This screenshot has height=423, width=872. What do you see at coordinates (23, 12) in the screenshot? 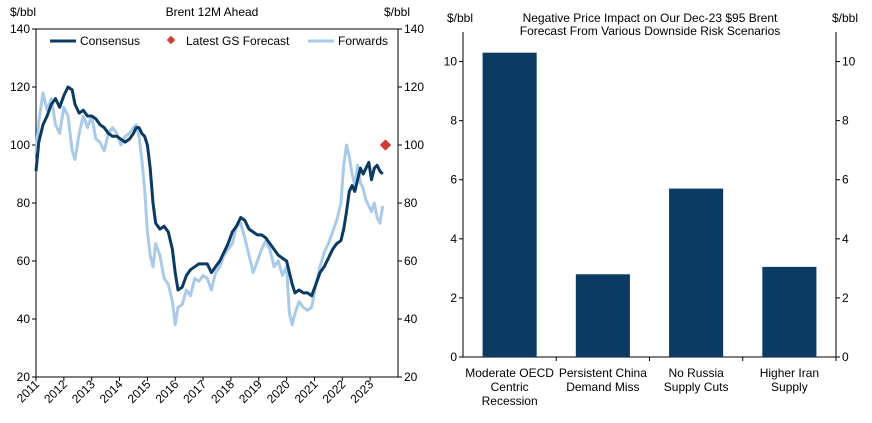
I see `left-chart-y-axis-label-left: $/bbl` at bounding box center [23, 12].